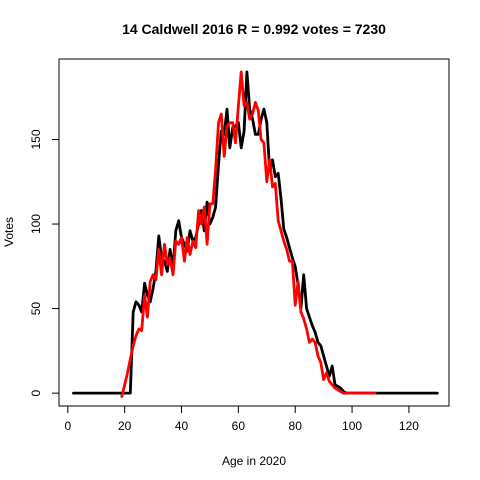  I want to click on x-tick-label: 120, so click(409, 426).